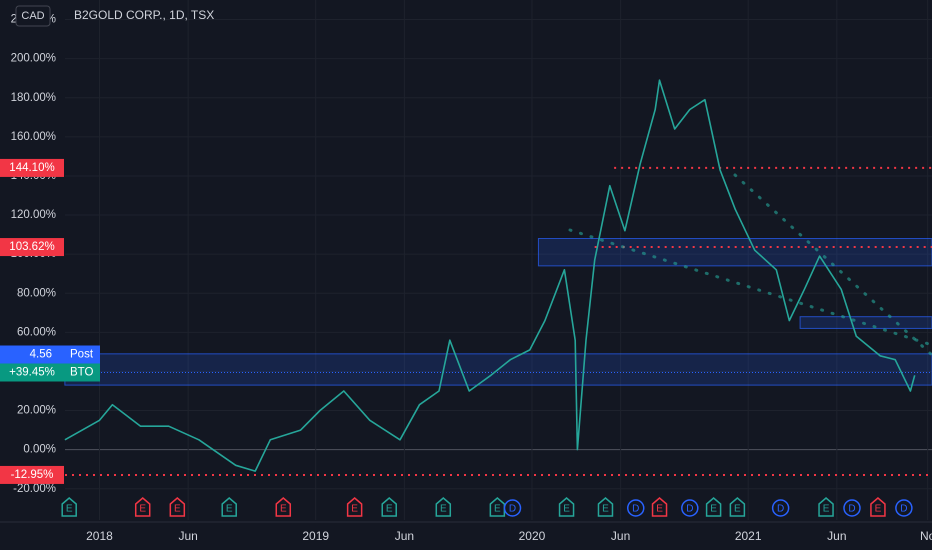  I want to click on trend-line, so click(832, 265).